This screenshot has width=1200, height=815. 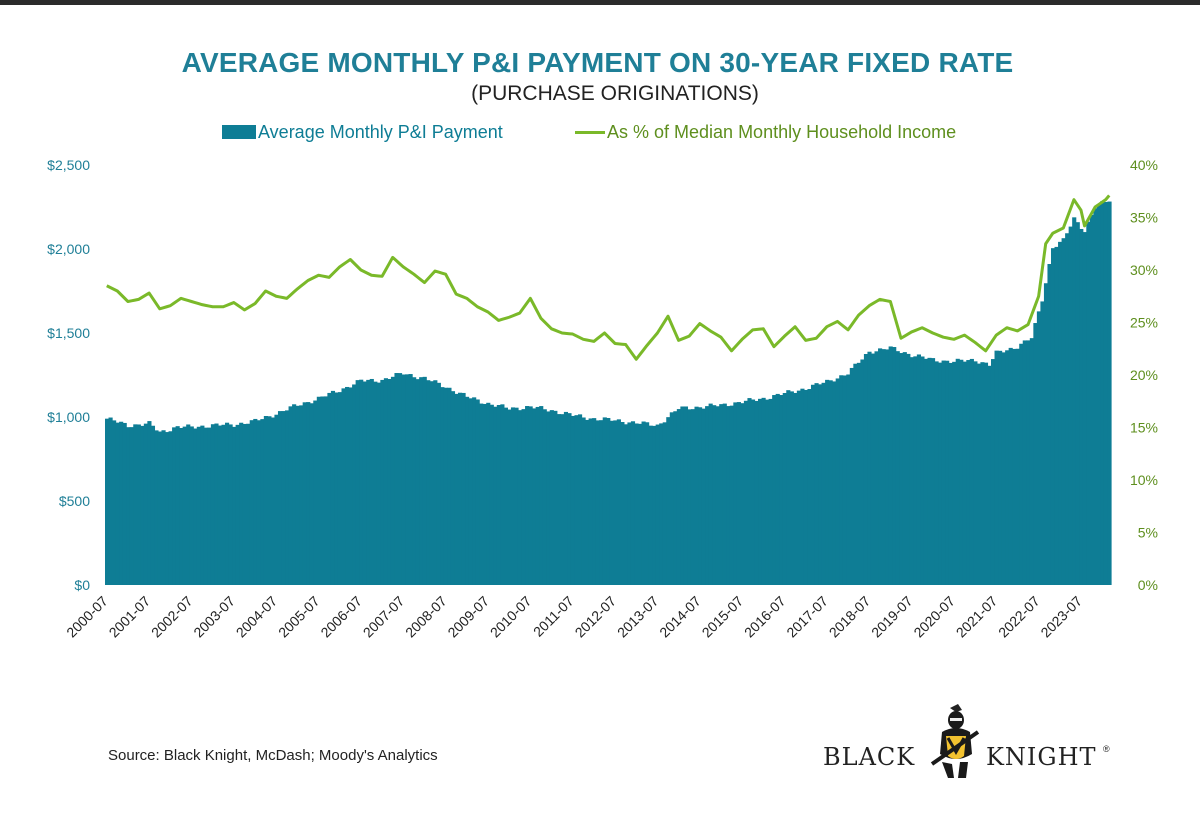 I want to click on right-axis-tick-label: 15%, so click(x=1144, y=428).